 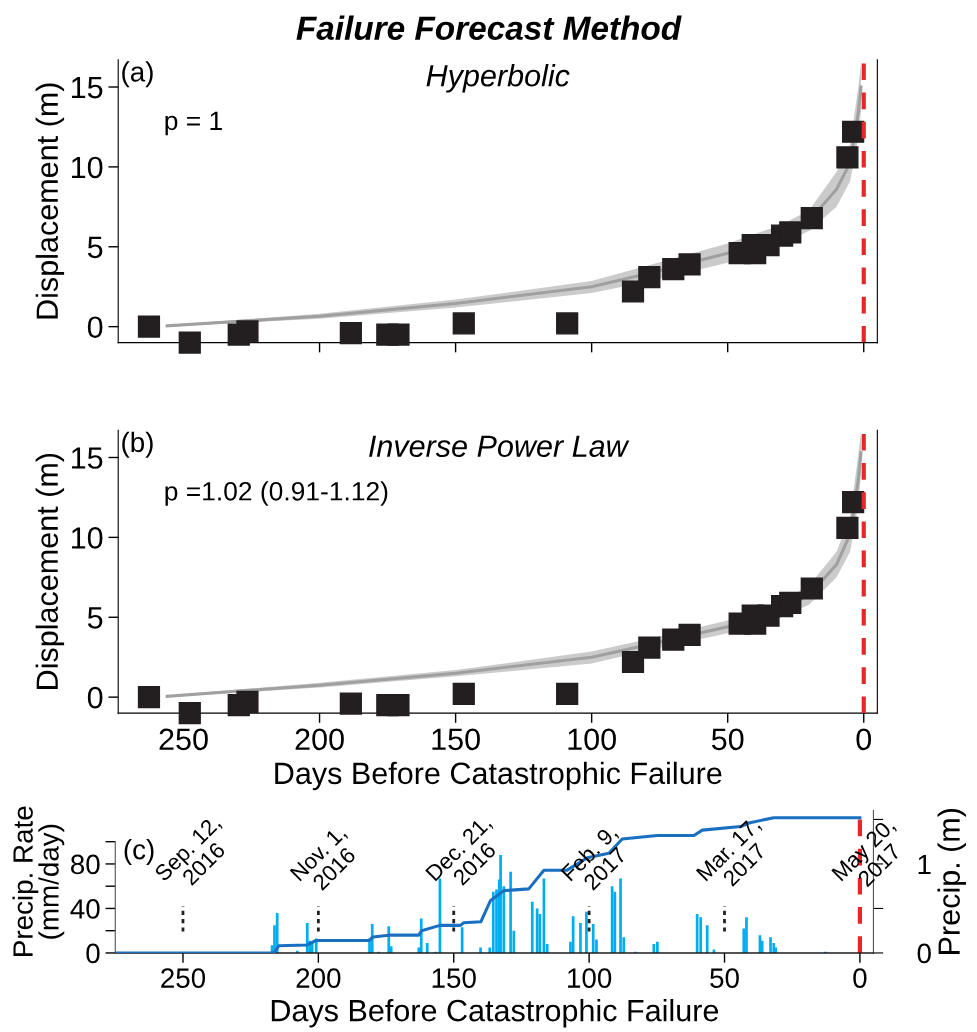 What do you see at coordinates (924, 864) in the screenshot?
I see `y2-tick-label: 1` at bounding box center [924, 864].